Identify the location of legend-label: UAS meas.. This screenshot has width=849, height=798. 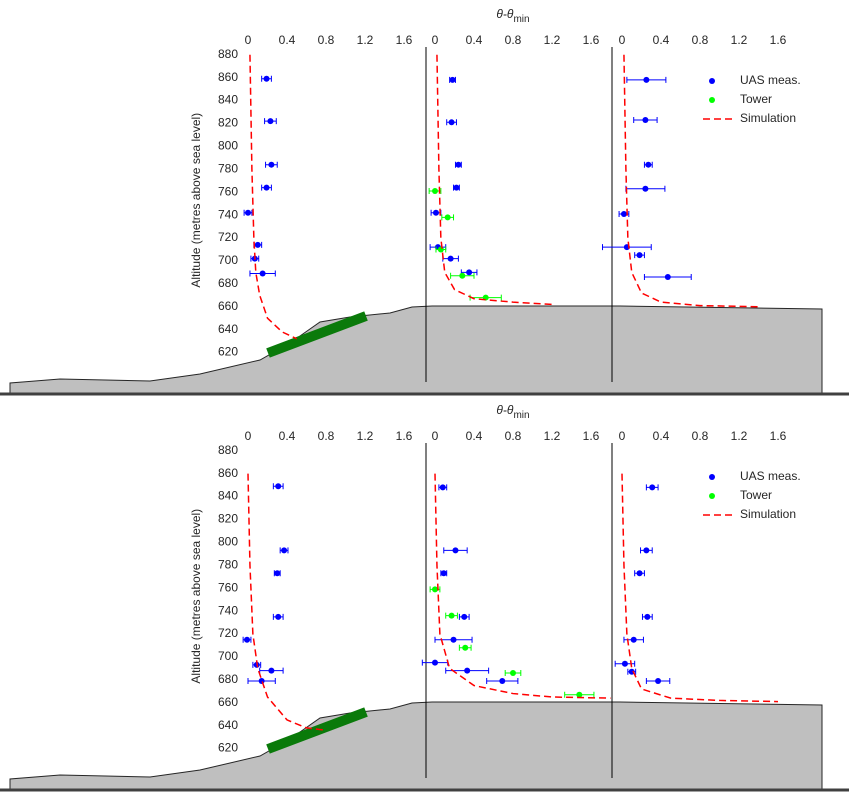
(770, 80).